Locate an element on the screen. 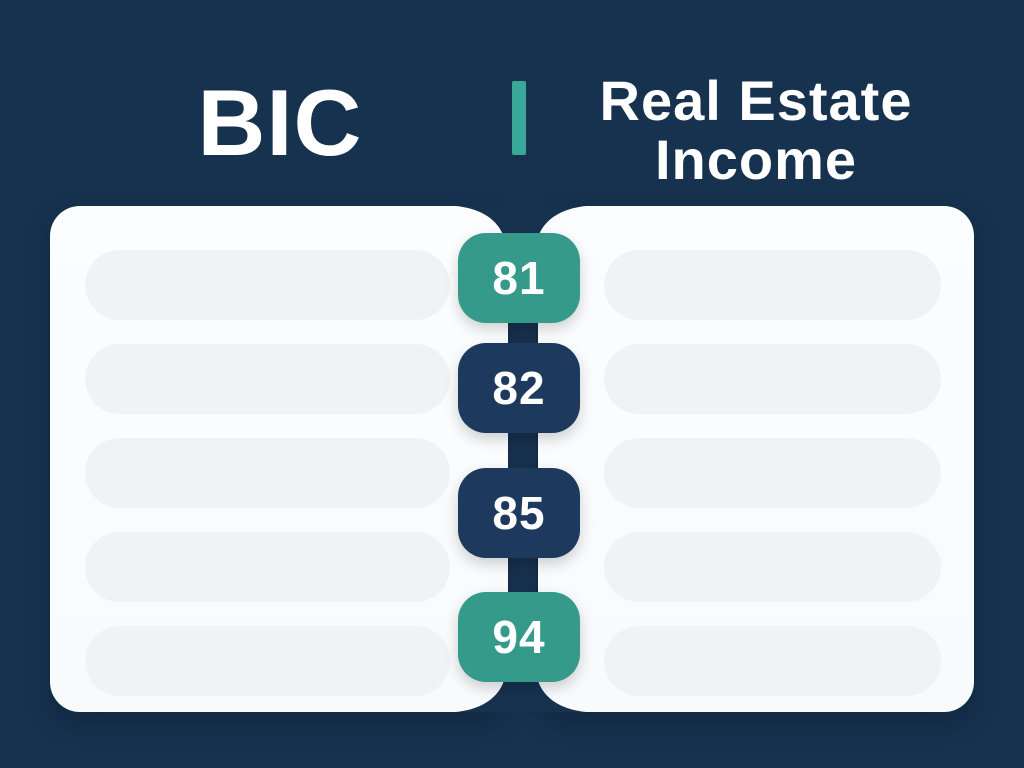  step-badge-number: 94 is located at coordinates (519, 637).